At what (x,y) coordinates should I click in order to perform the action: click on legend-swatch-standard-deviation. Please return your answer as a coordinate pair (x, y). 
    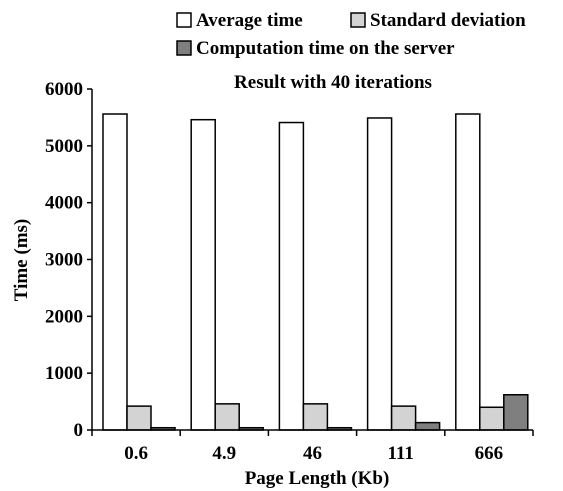
    Looking at the image, I should click on (358, 20).